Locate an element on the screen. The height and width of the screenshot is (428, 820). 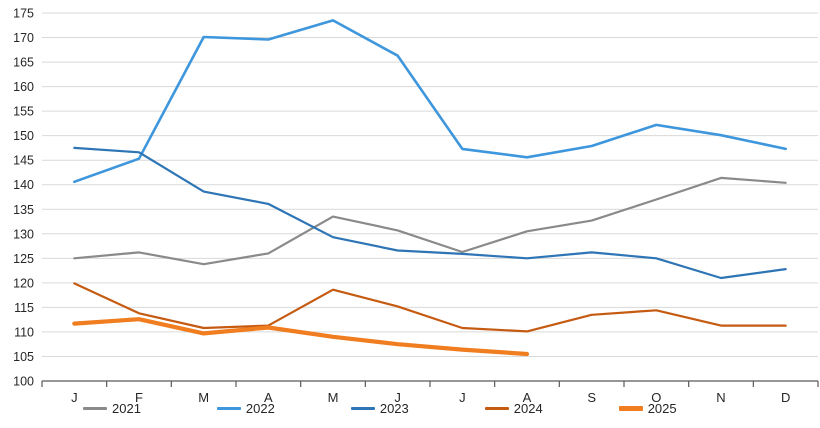
legend-item-2021: 2021 is located at coordinates (112, 408).